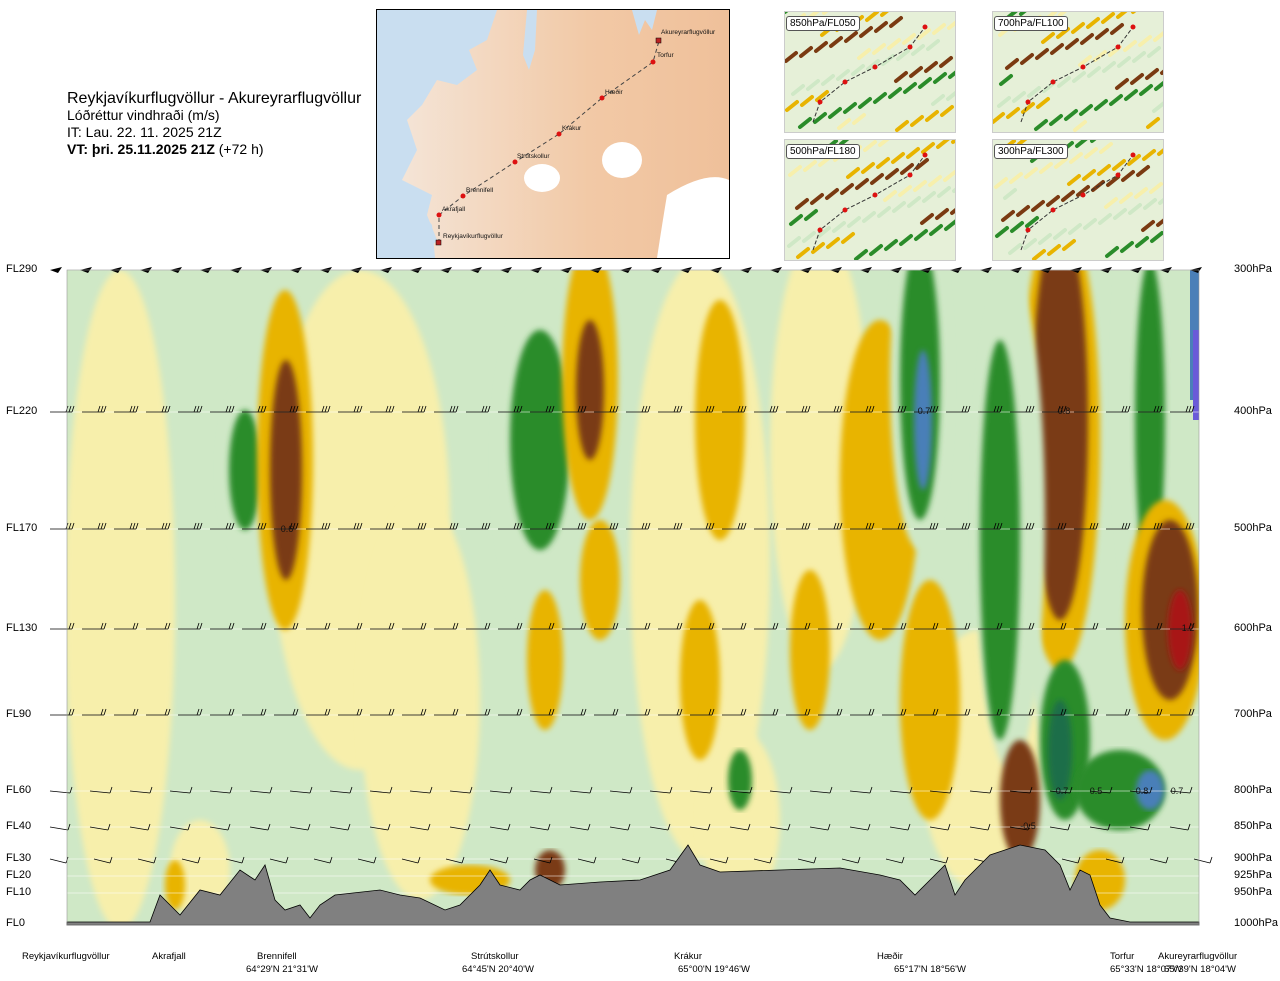 The height and width of the screenshot is (981, 1280). I want to click on flight-level-label: FL40, so click(19, 826).